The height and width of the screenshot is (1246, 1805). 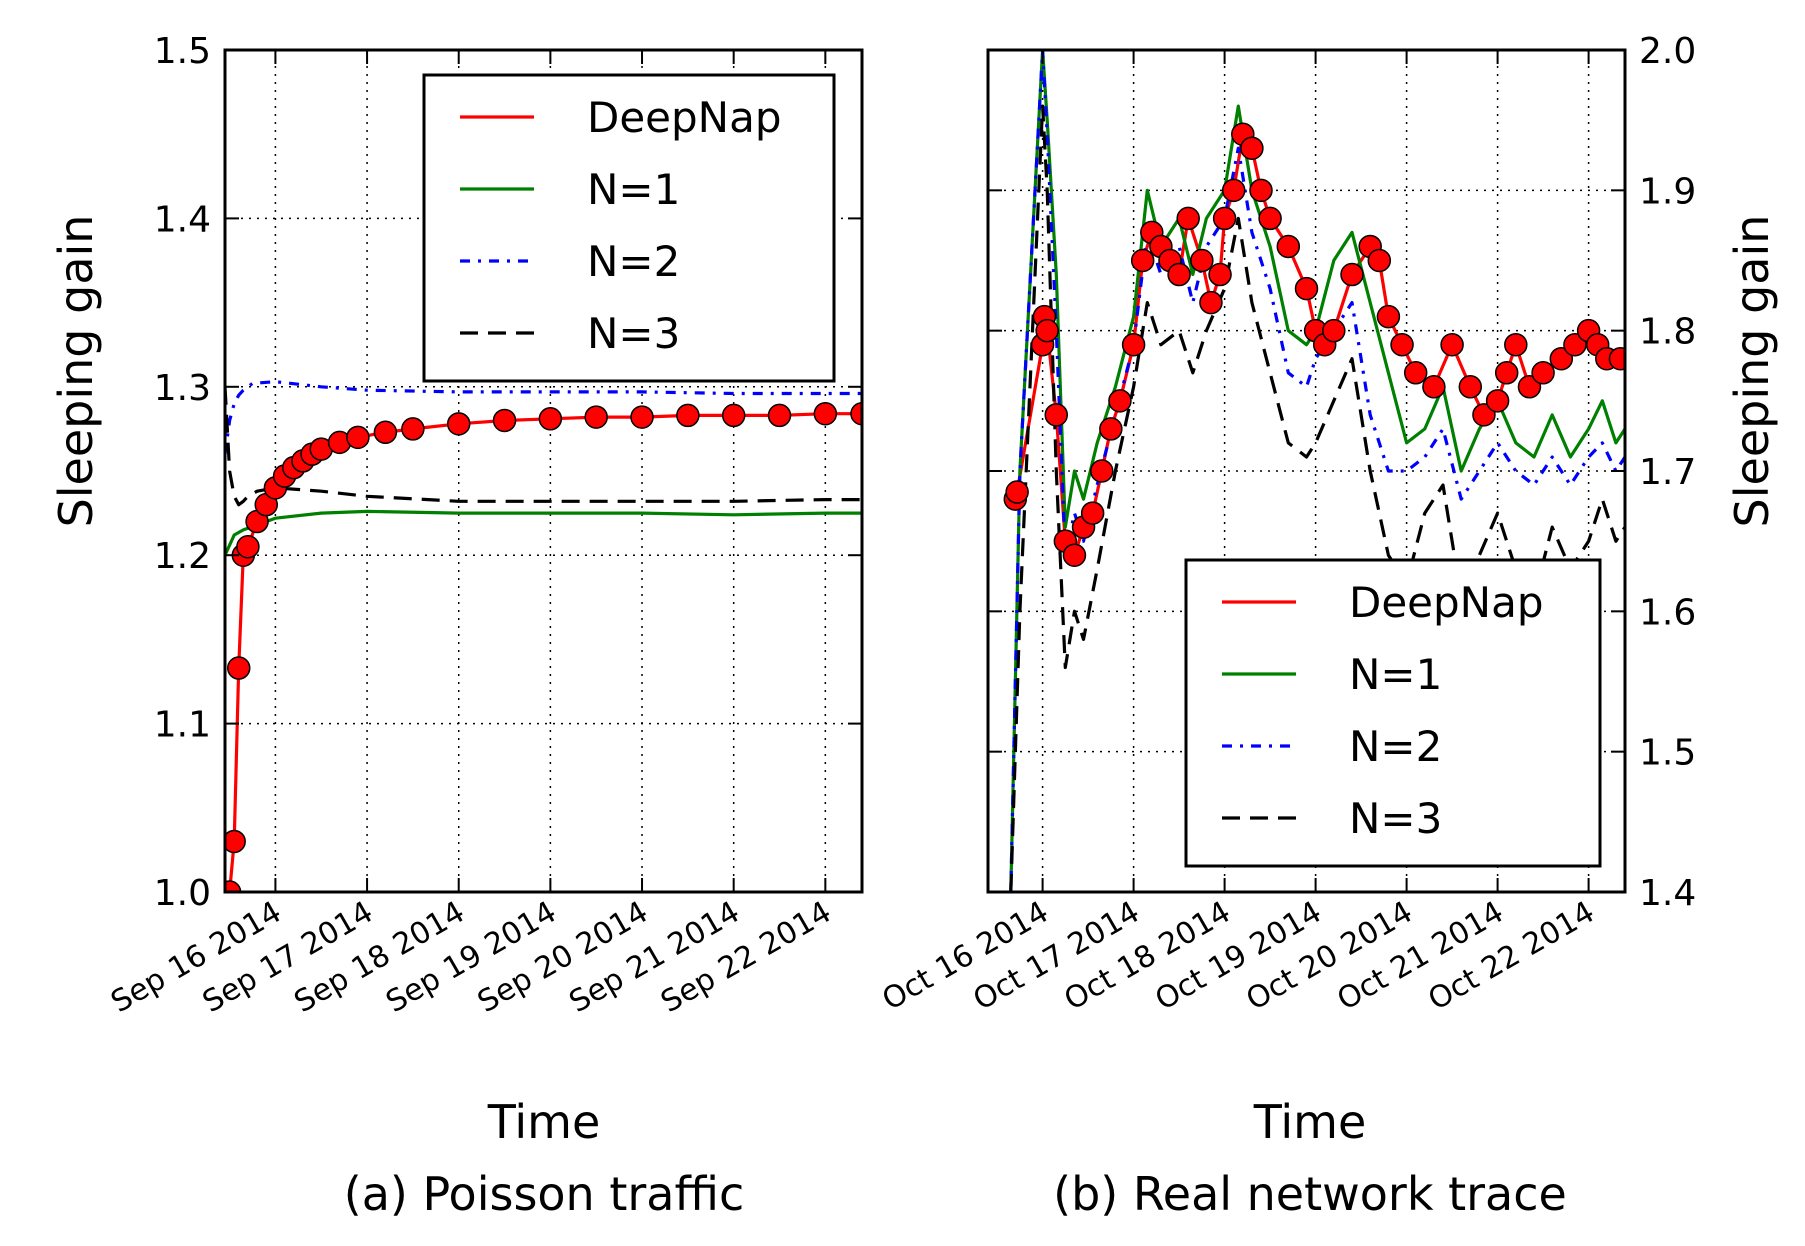 I want to click on y-tick-label: 1.8, so click(x=1667, y=332).